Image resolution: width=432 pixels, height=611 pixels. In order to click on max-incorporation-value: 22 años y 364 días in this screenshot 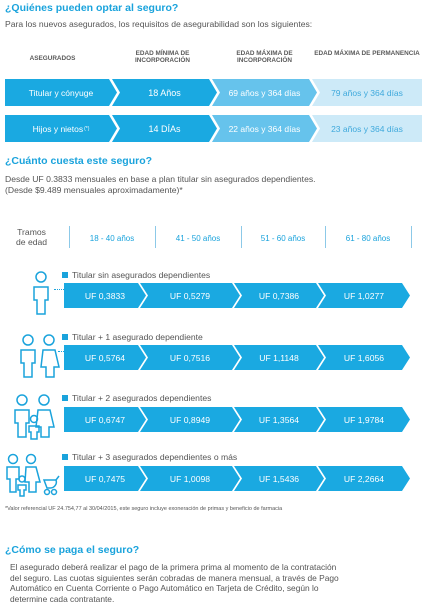, I will do `click(264, 128)`.